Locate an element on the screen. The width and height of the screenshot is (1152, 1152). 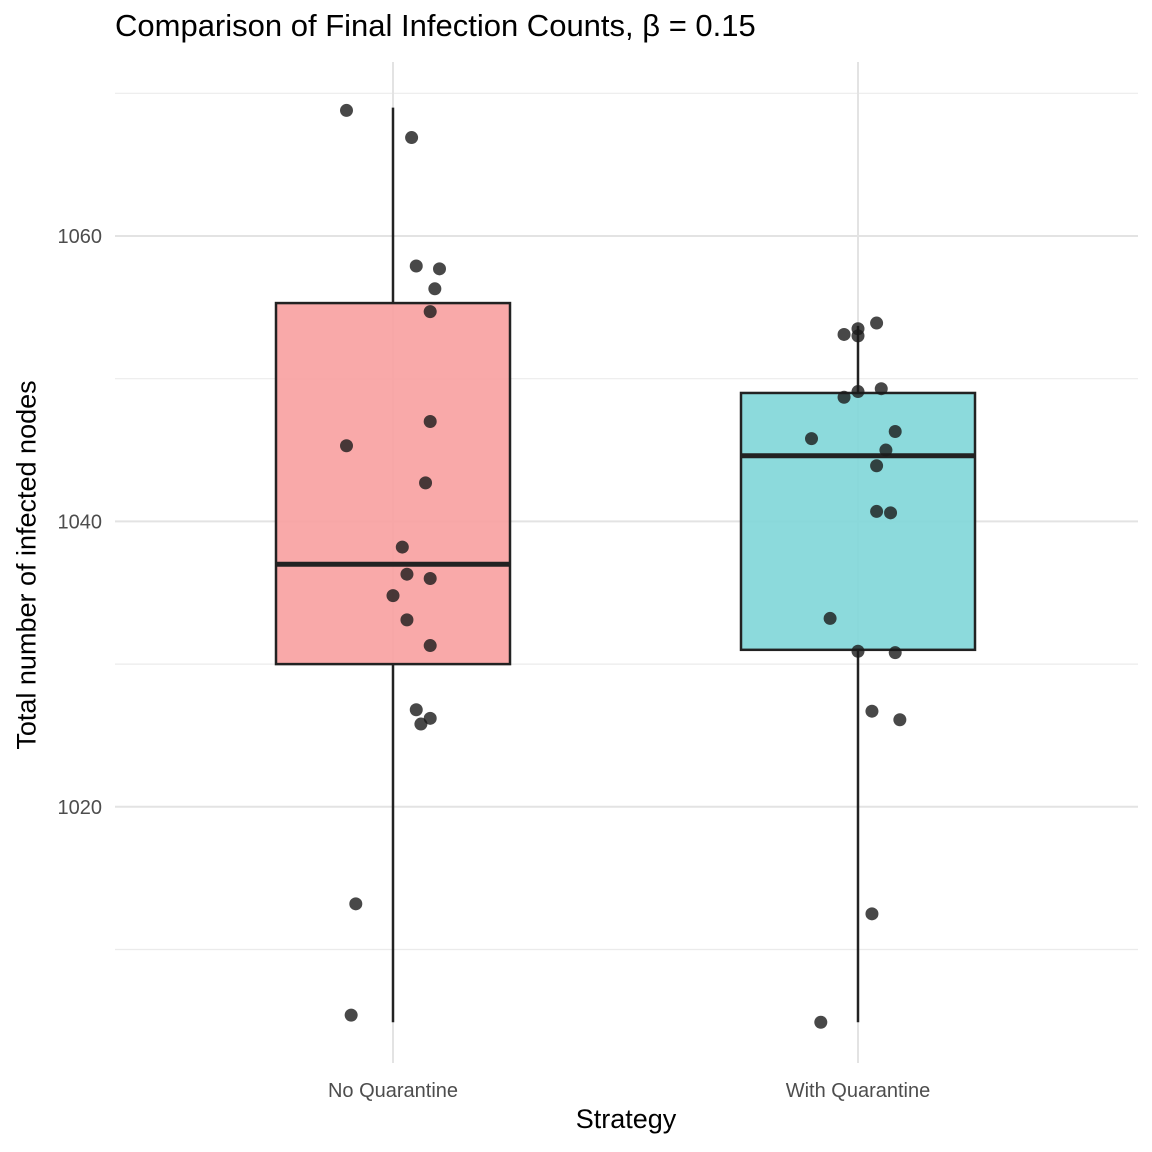
y-axis-title: Total number of infected nodes is located at coordinates (26, 565).